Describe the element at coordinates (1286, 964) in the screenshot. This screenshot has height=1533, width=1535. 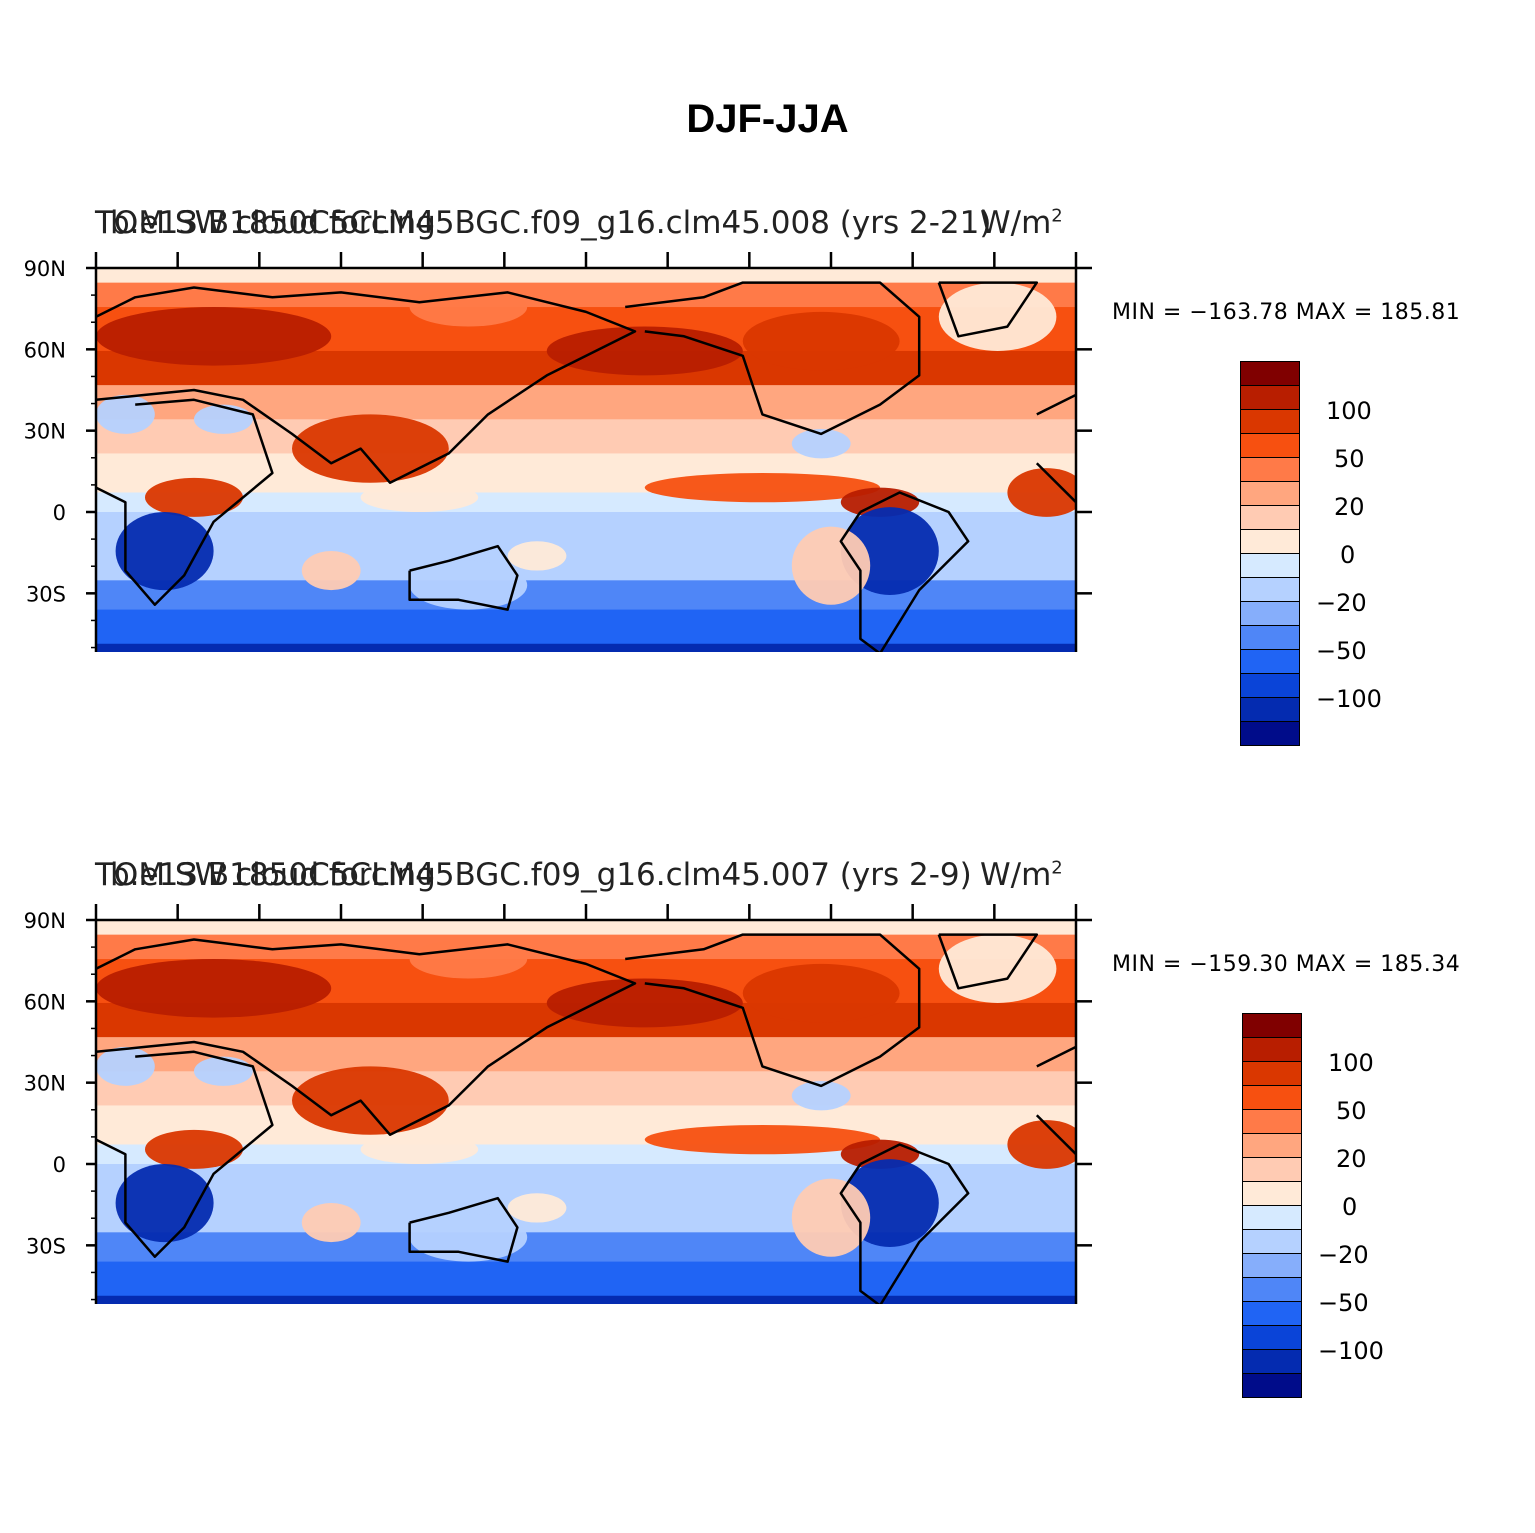
I see `min-max-text: MIN = −159.30 MAX = 185.34` at that location.